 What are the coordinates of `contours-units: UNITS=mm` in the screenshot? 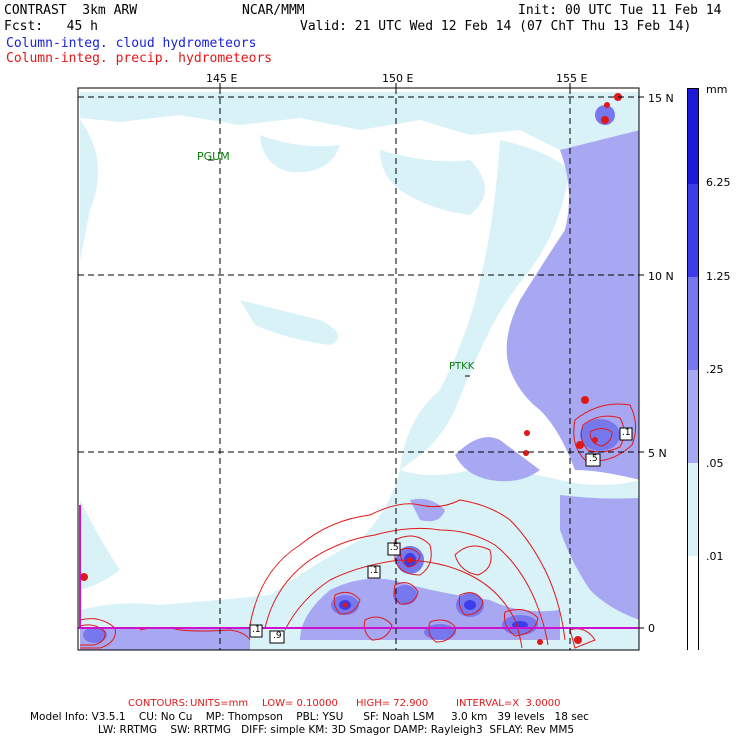 It's located at (219, 703).